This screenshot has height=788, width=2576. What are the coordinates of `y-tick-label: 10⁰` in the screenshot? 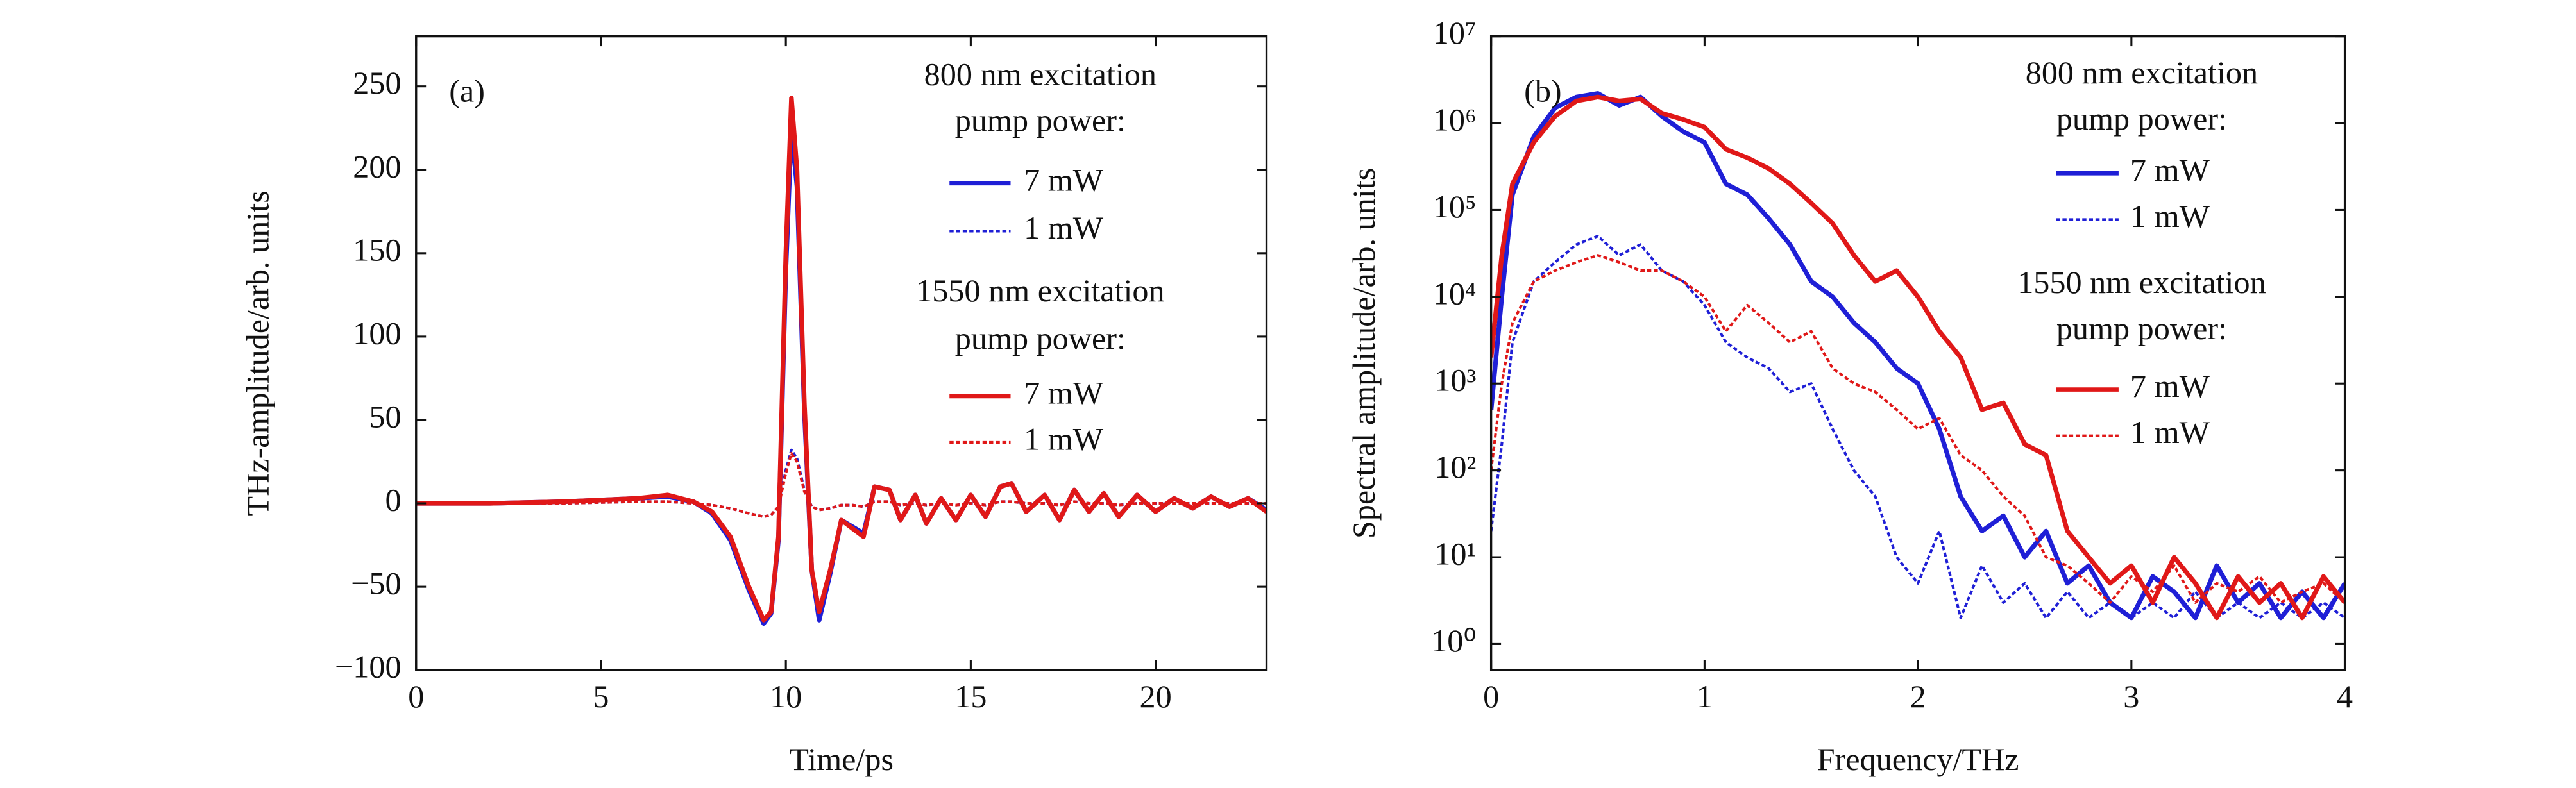 It's located at (1453, 640).